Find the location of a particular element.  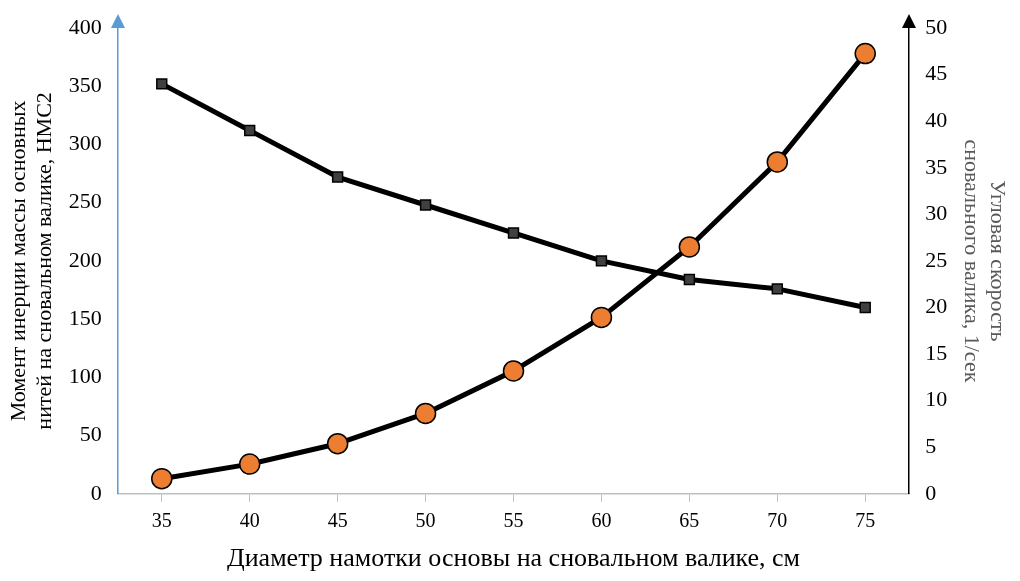

y2-tick-label: 5 is located at coordinates (931, 445).